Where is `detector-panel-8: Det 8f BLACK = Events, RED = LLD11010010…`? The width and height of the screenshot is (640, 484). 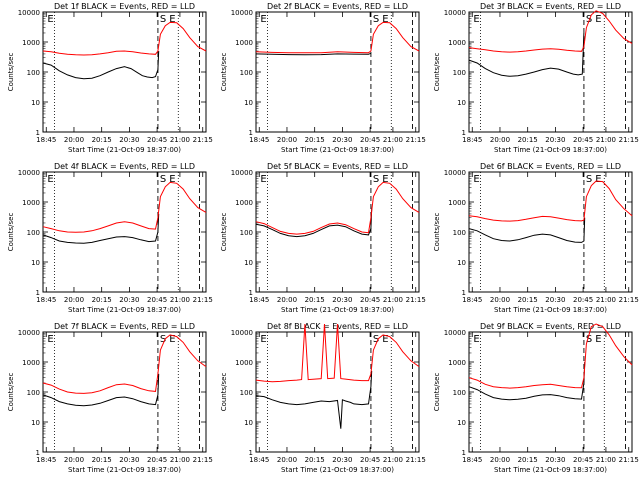
detector-panel-8: Det 8f BLACK = Events, RED = LLD11010010… is located at coordinates (323, 398).